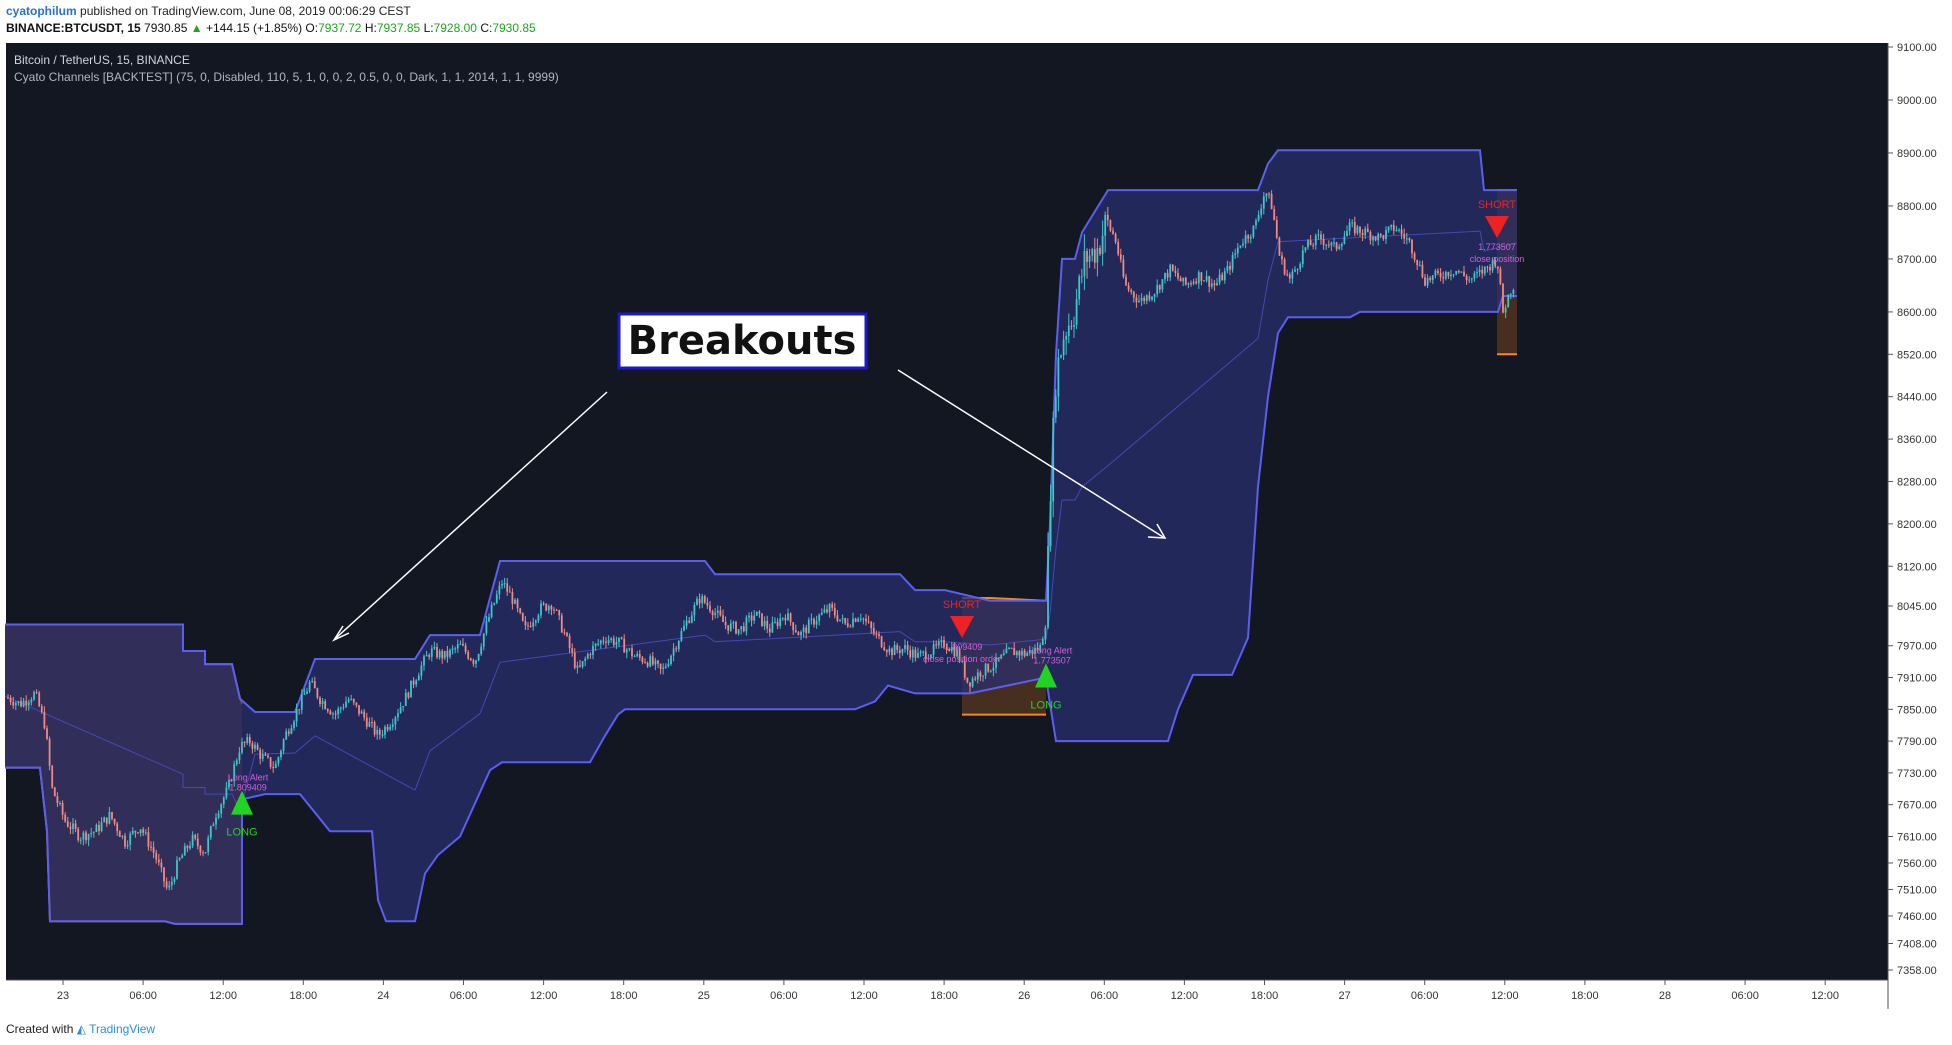  Describe the element at coordinates (398, 28) in the screenshot. I see `high-value: 7937.85` at that location.